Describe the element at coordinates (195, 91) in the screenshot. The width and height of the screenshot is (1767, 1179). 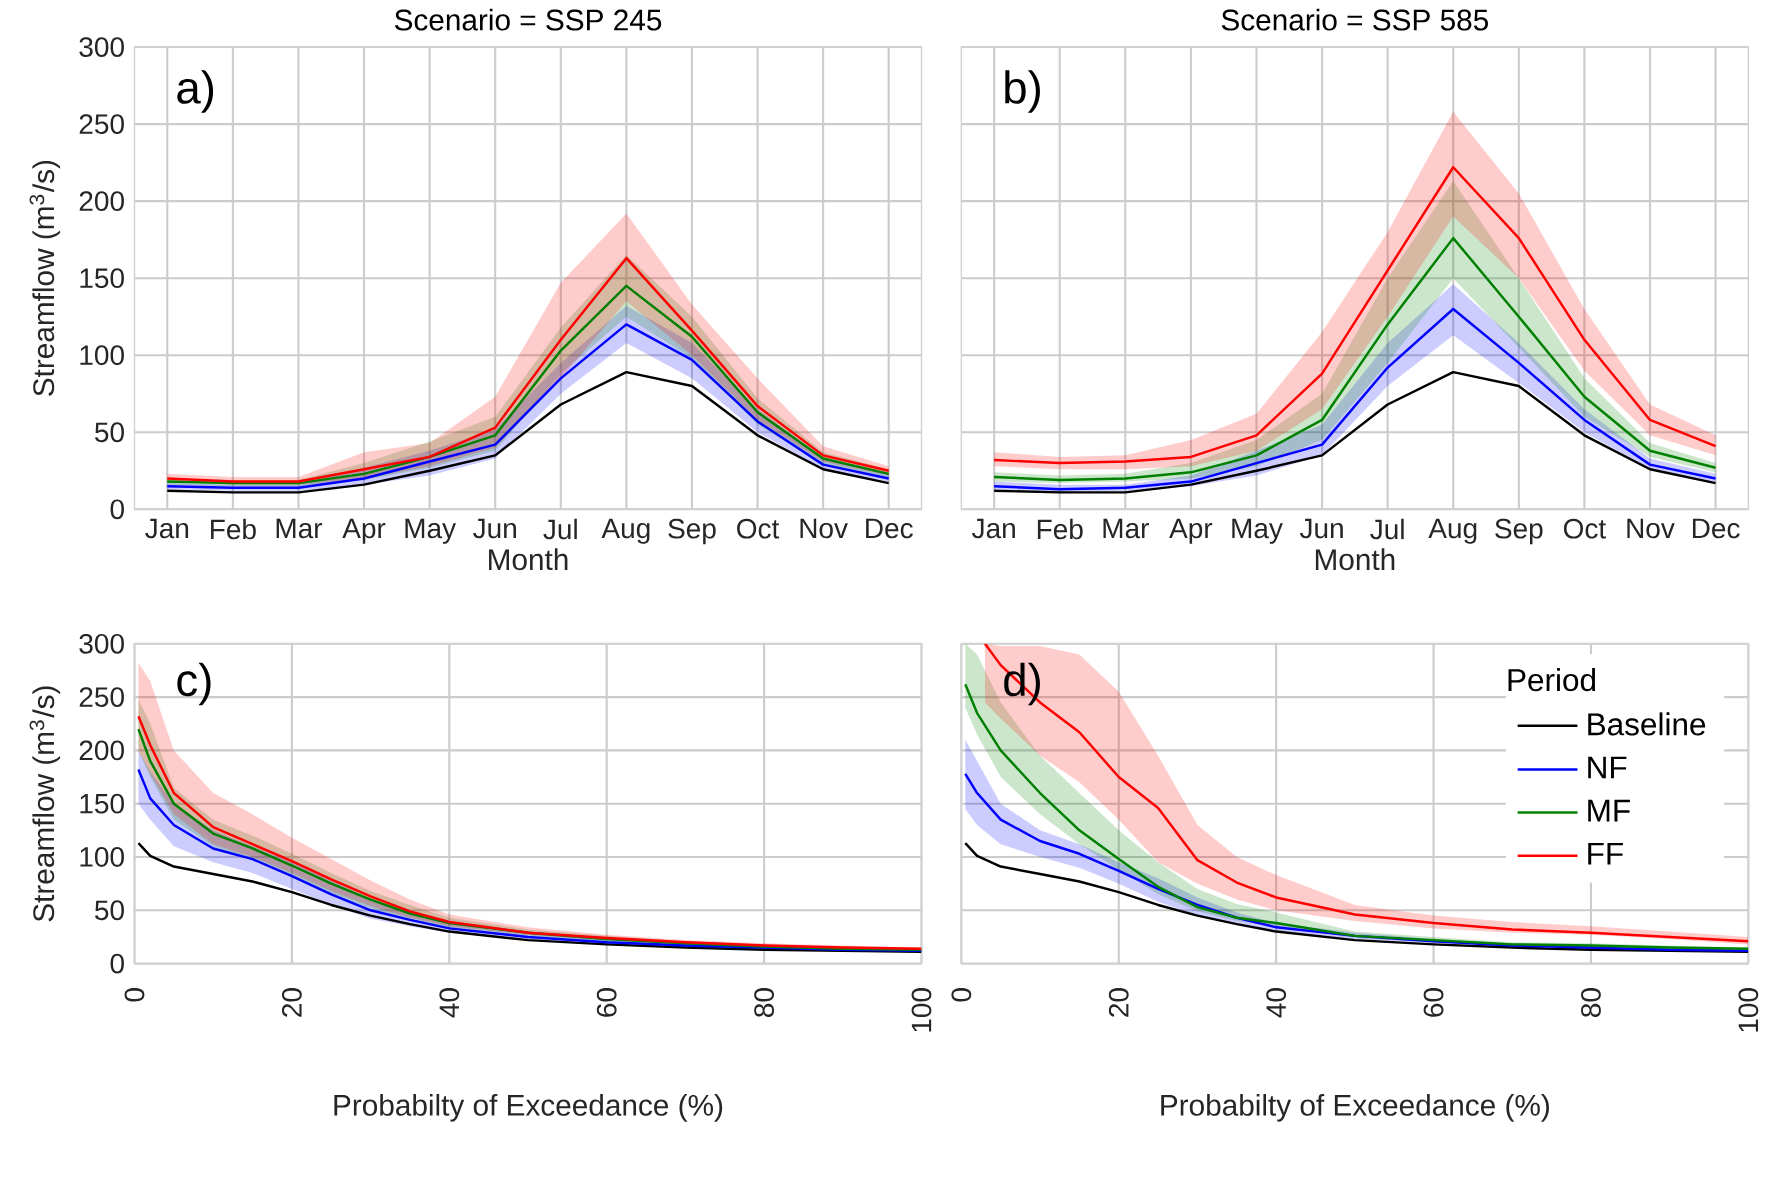
I see `annotation: a)` at that location.